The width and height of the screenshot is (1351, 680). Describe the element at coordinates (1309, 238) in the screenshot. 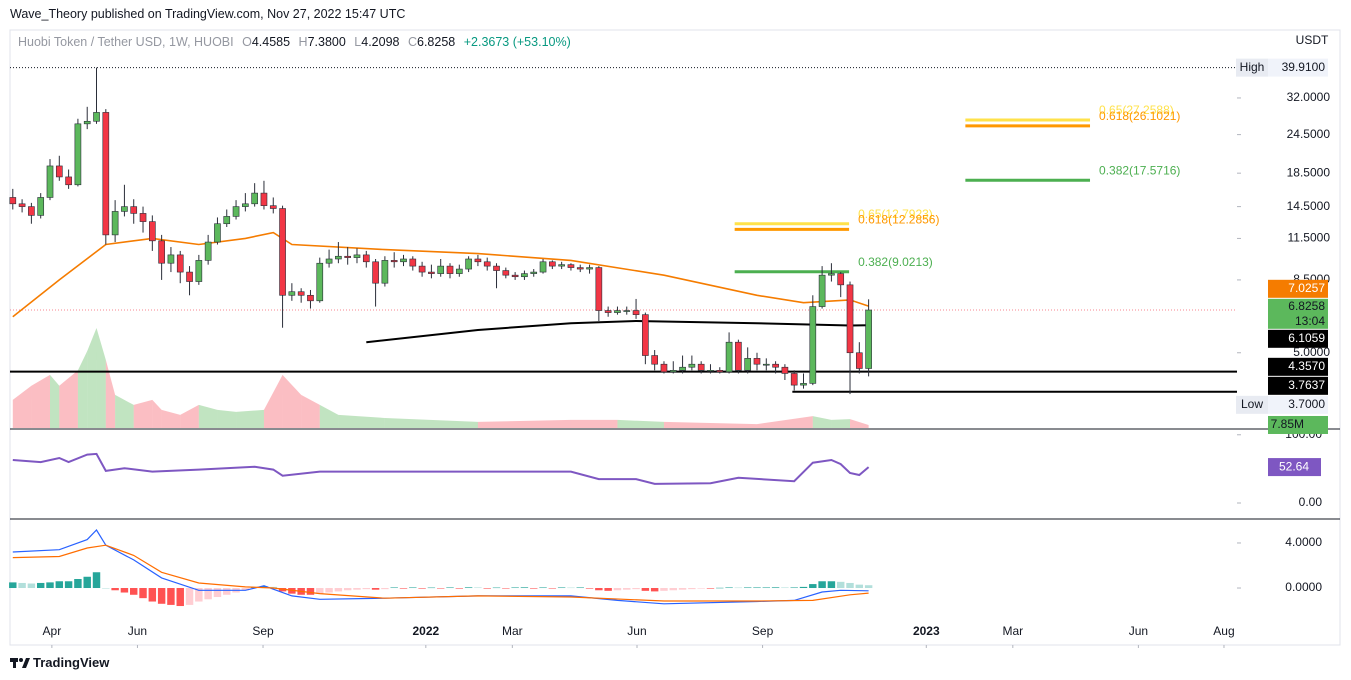

I see `y-tick-label: 11.5000` at that location.